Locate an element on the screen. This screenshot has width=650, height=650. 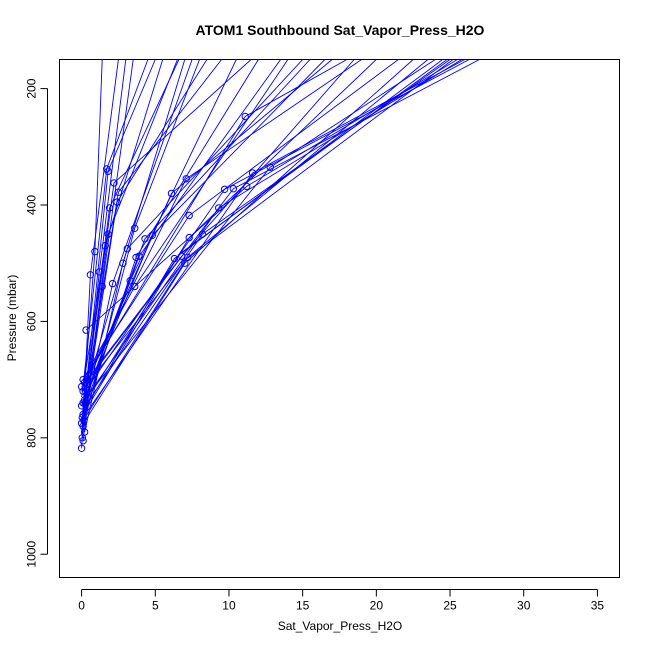
x-tick-label: 10 is located at coordinates (229, 606).